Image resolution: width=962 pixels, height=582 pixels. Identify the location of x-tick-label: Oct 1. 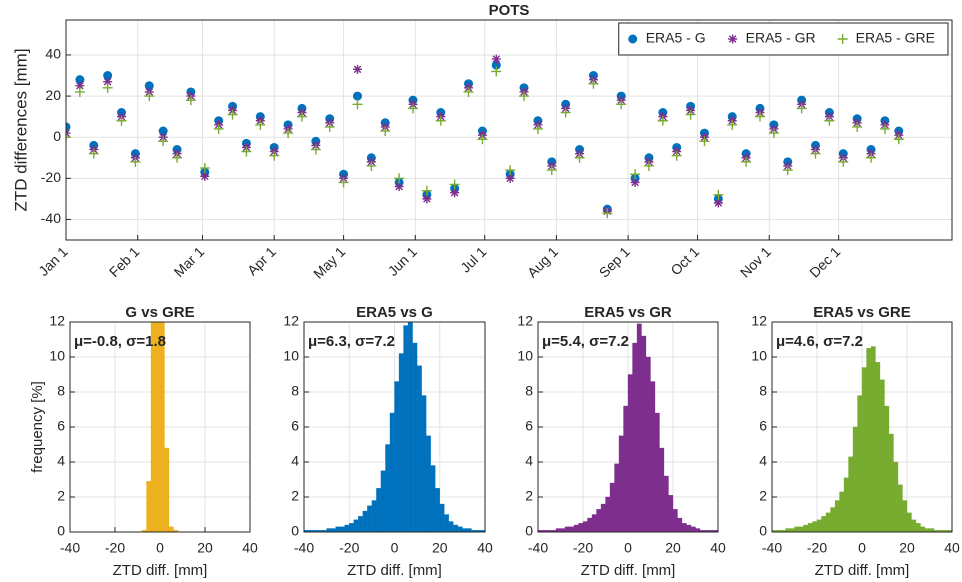
(684, 260).